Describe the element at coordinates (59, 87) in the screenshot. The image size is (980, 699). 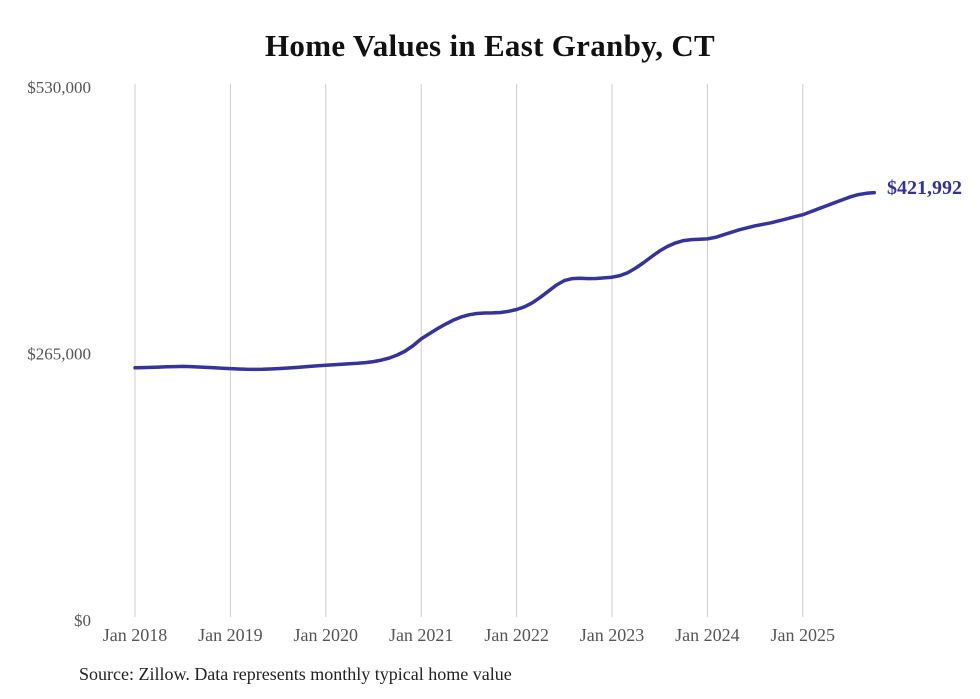
I see `y-tick-label: $530,000` at that location.